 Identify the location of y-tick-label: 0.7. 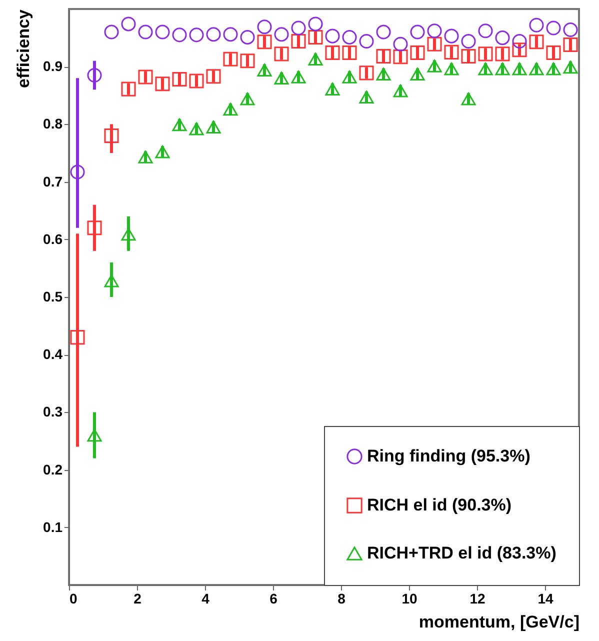
(53, 181).